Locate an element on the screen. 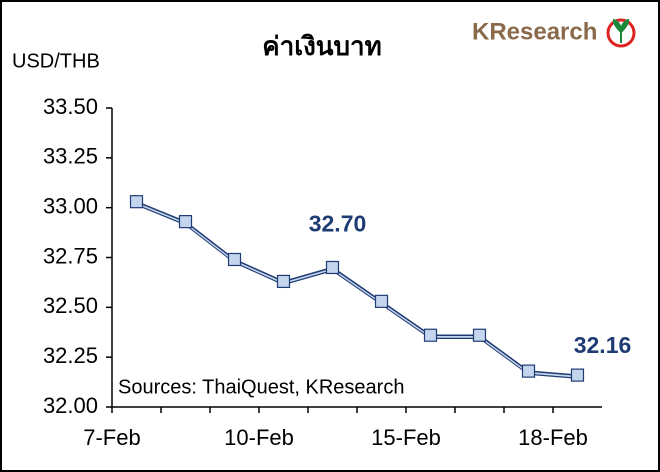  y-tick-label: 33.50 is located at coordinates (70, 106).